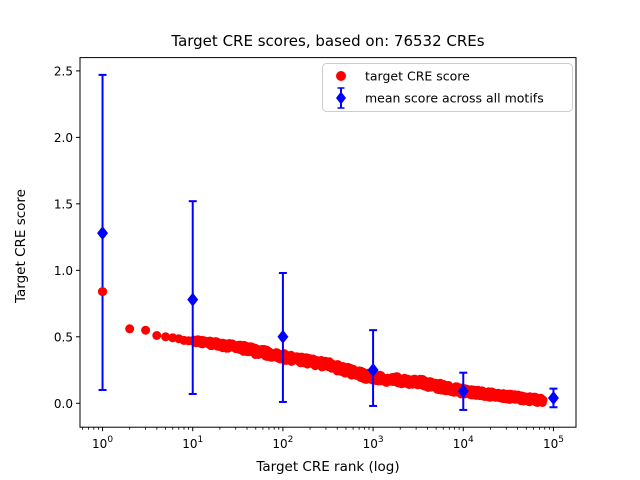 The image size is (640, 480). Describe the element at coordinates (282, 443) in the screenshot. I see `x-tick-label: 10²` at that location.